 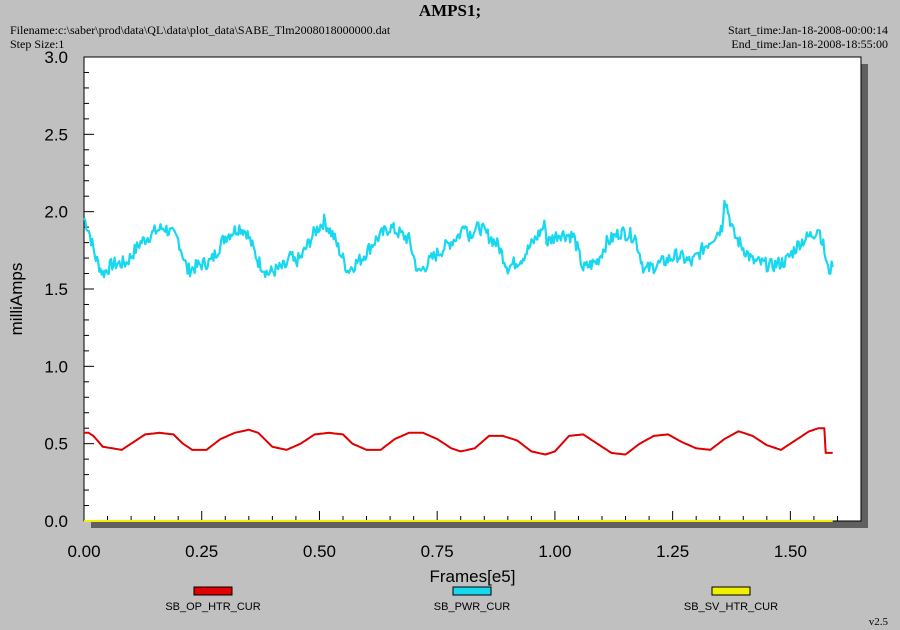 What do you see at coordinates (201, 551) in the screenshot?
I see `x-tick-label: 0.25` at bounding box center [201, 551].